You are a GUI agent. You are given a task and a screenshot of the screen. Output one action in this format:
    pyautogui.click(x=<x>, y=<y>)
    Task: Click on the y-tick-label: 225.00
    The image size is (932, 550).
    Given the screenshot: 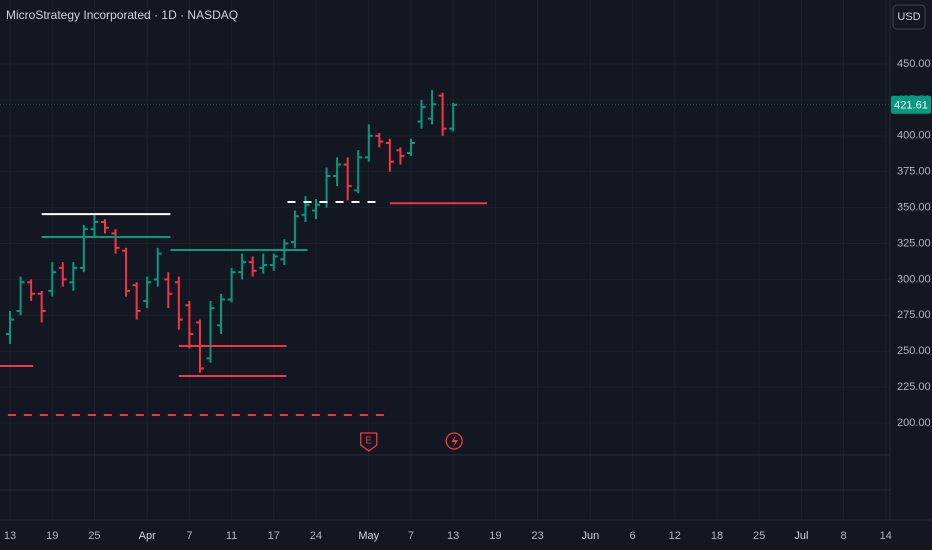 What is the action you would take?
    pyautogui.click(x=914, y=387)
    